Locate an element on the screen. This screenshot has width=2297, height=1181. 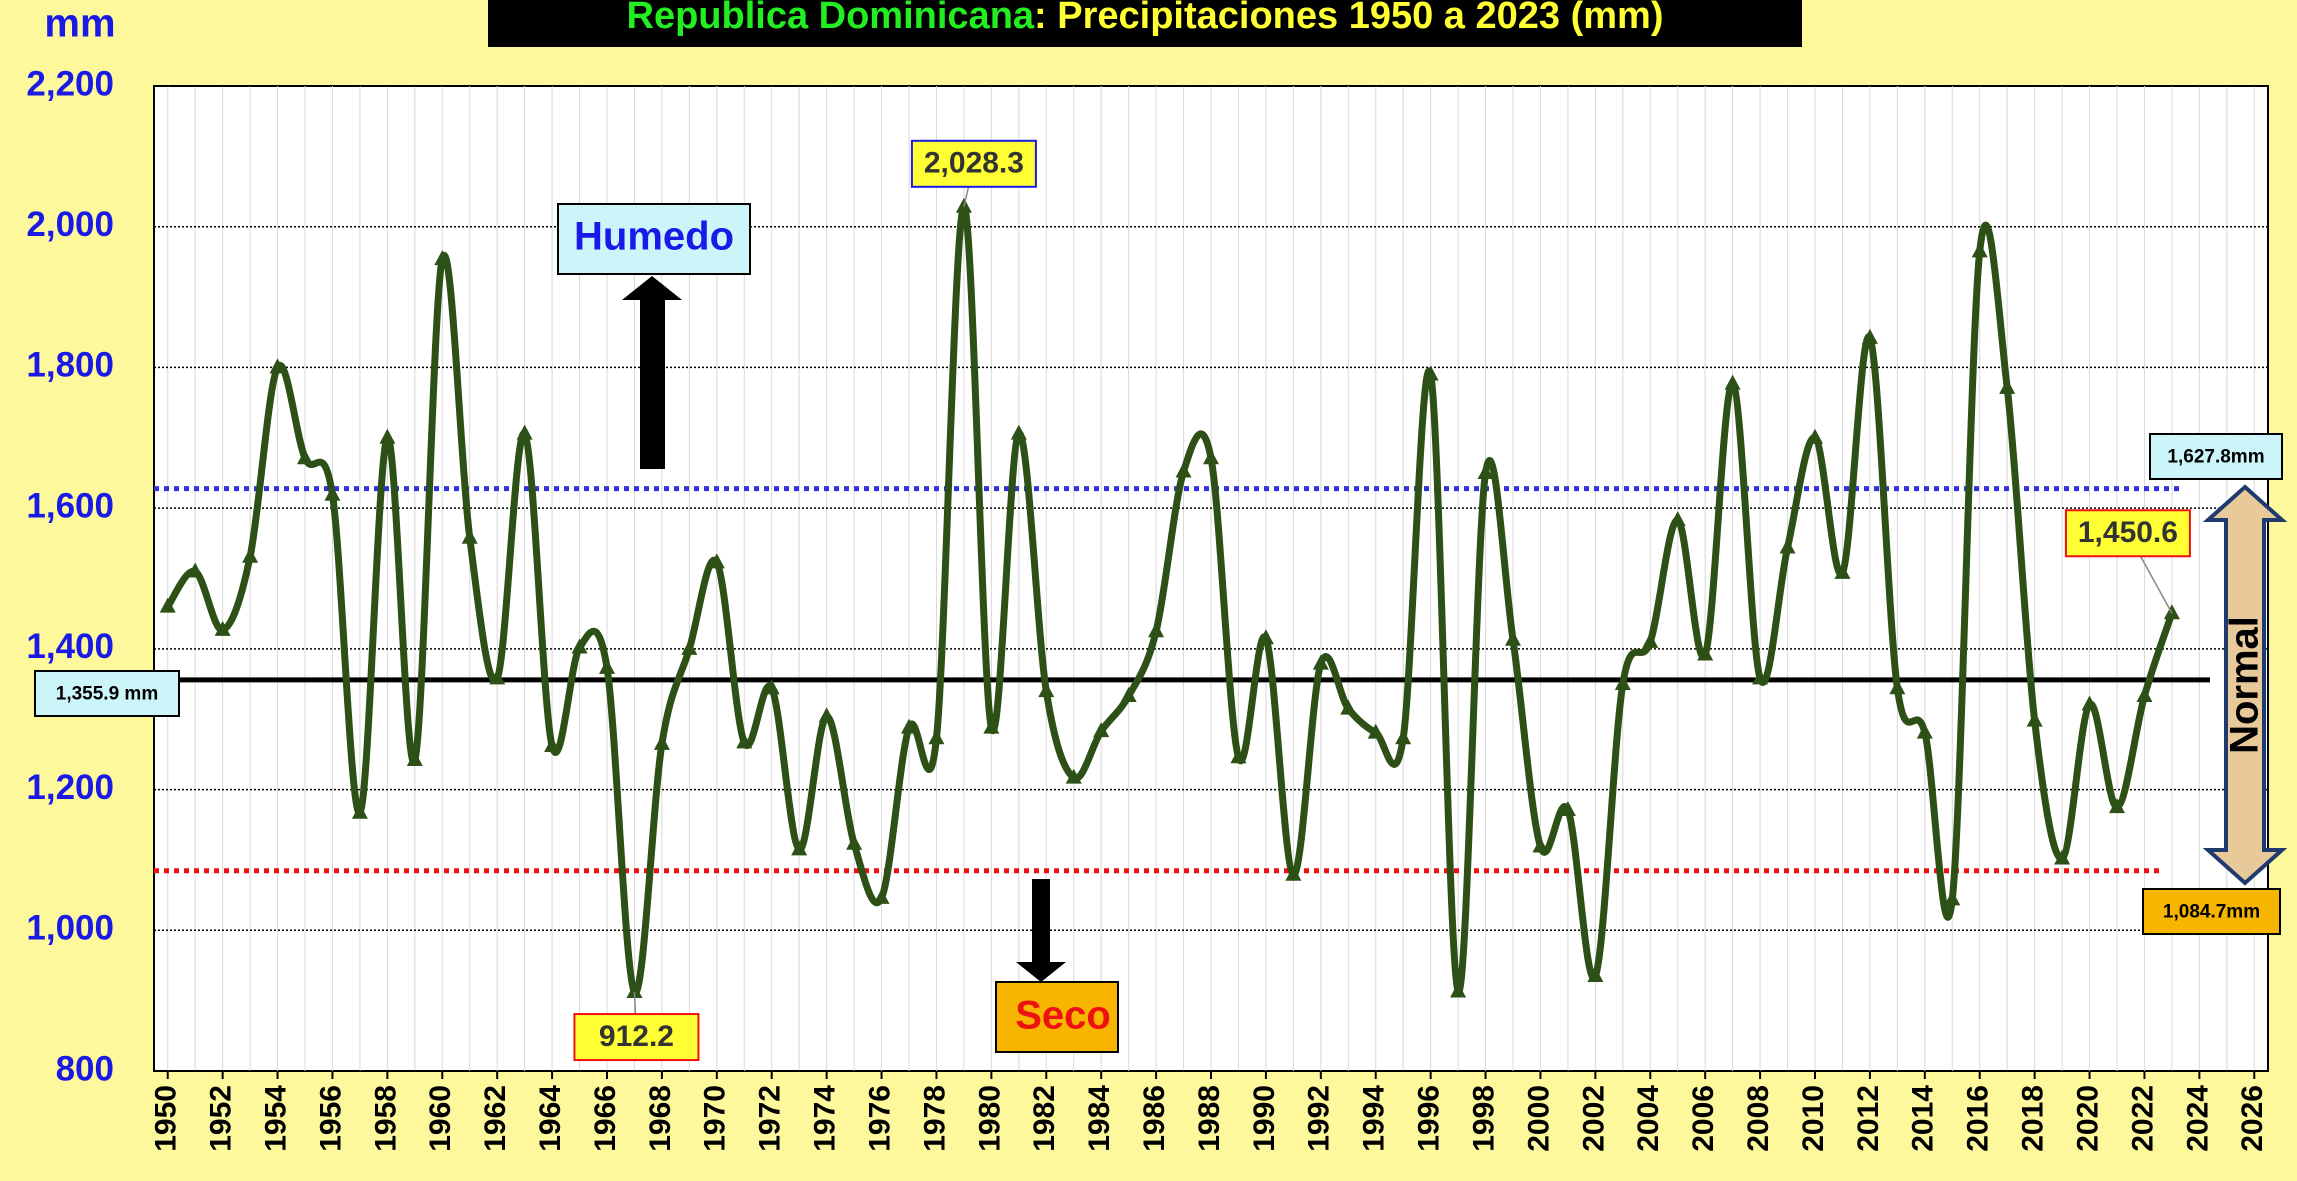
annotation: Humedo is located at coordinates (654, 237).